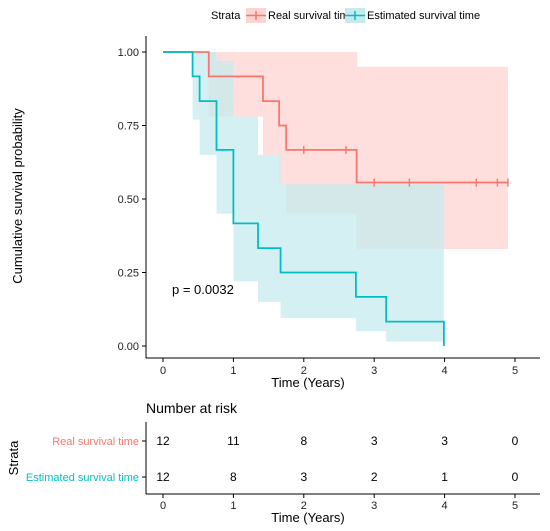  I want to click on x-axis-title: Time (Years), so click(307, 382).